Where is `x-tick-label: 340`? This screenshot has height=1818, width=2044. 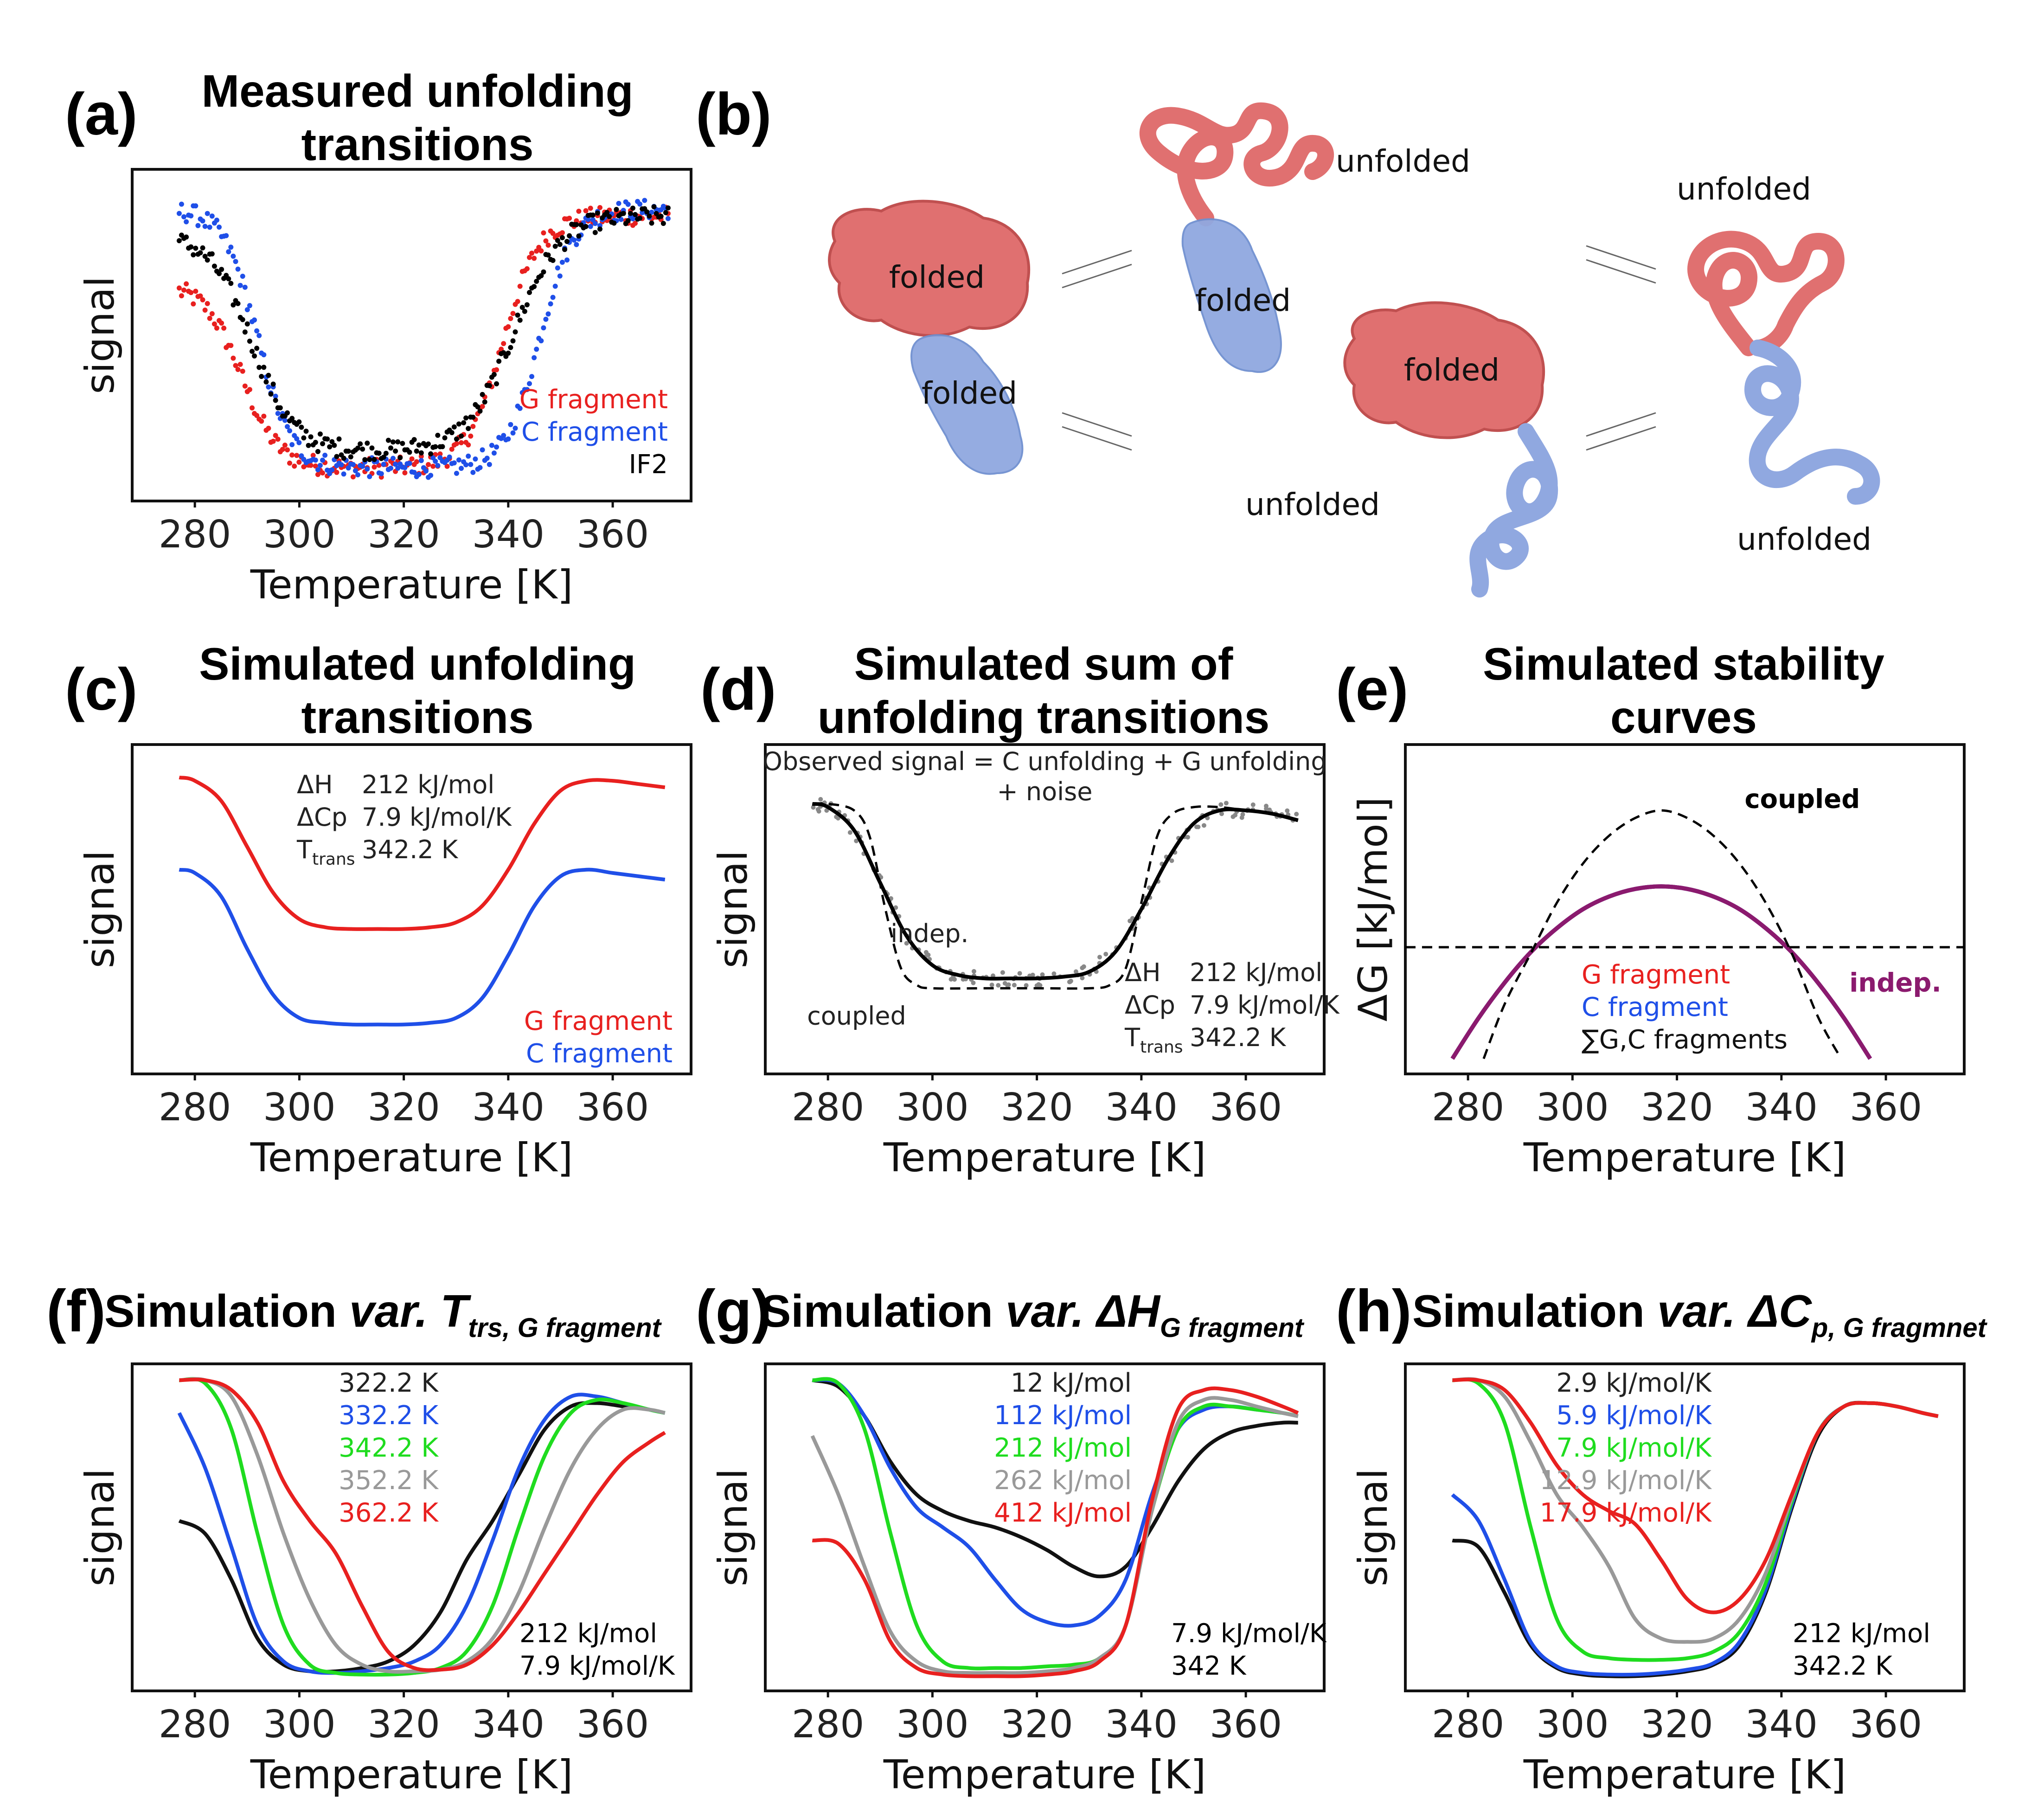
x-tick-label: 340 is located at coordinates (1141, 1108).